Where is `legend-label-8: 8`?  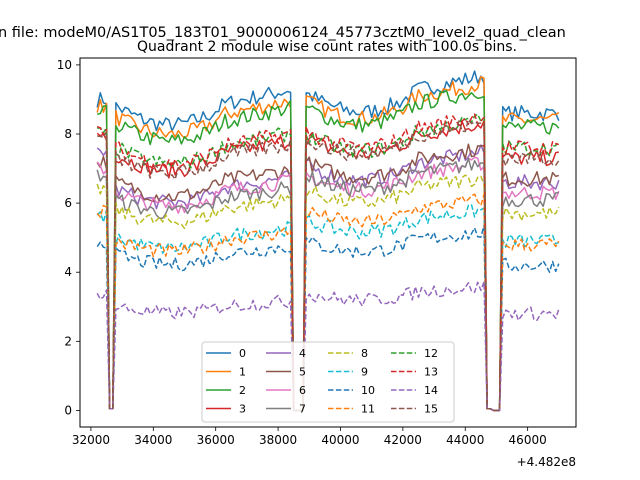 legend-label-8: 8 is located at coordinates (364, 353).